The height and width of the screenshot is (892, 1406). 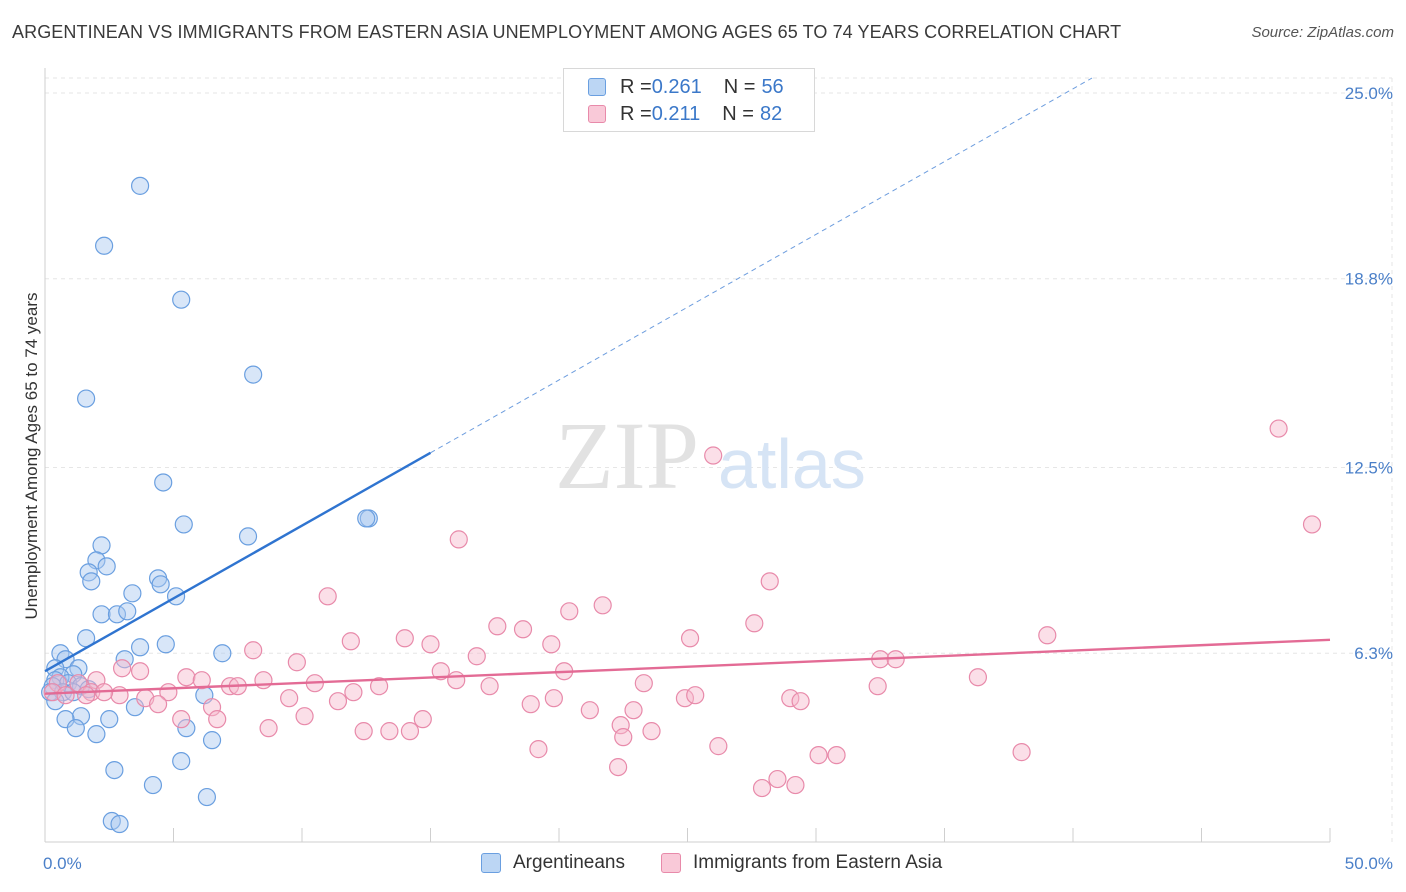 What do you see at coordinates (1373, 653) in the screenshot?
I see `y-tick-label: 6.3%` at bounding box center [1373, 653].